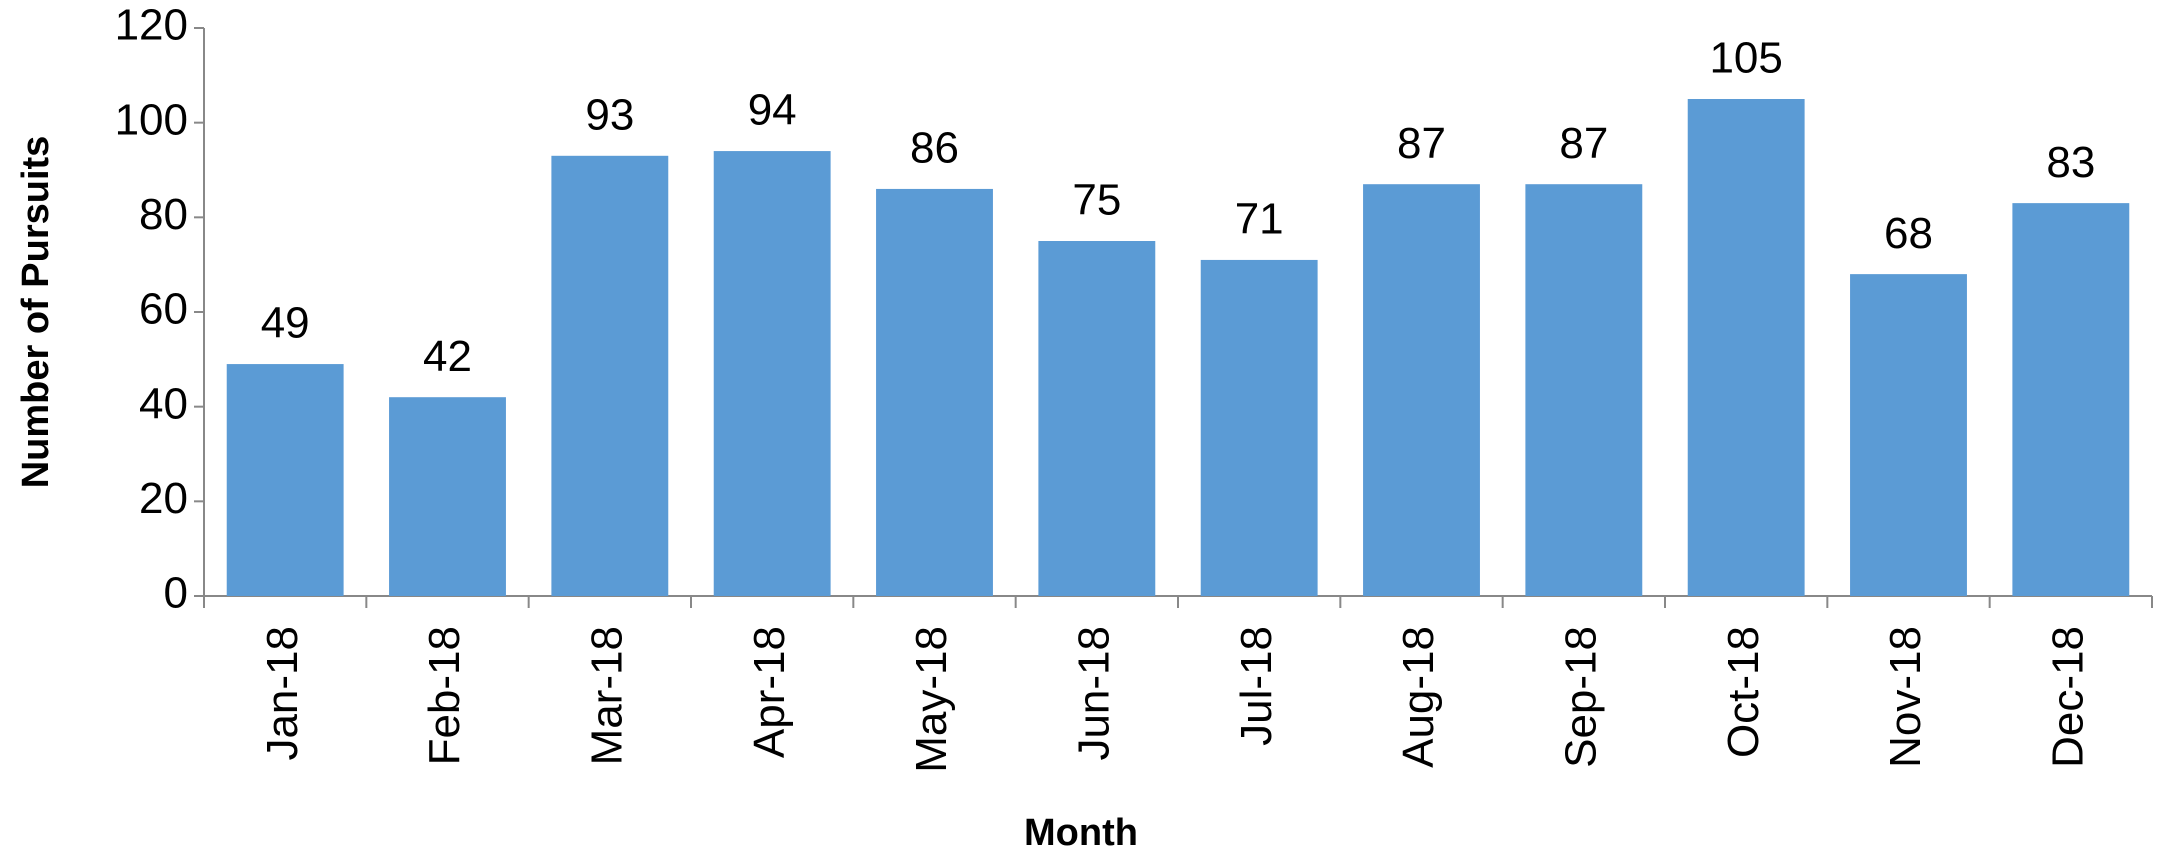 This screenshot has width=2163, height=859. What do you see at coordinates (163, 498) in the screenshot?
I see `y-tick-label: 20` at bounding box center [163, 498].